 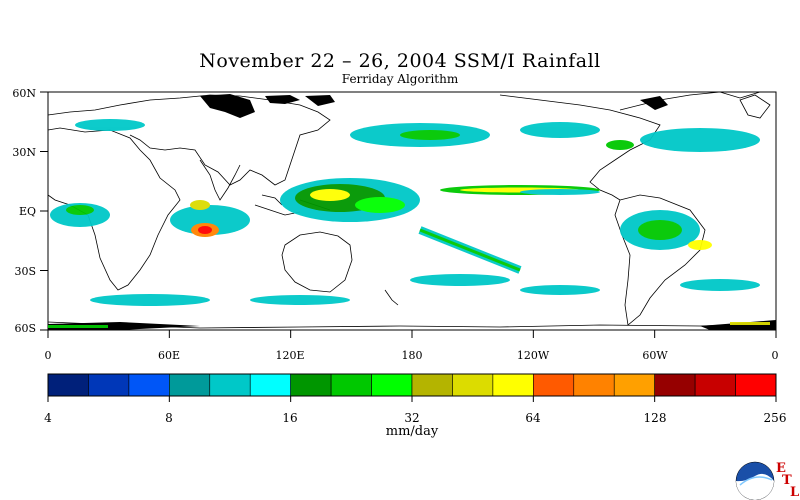 What do you see at coordinates (25, 271) in the screenshot?
I see `lat-label-30s: 30S` at bounding box center [25, 271].